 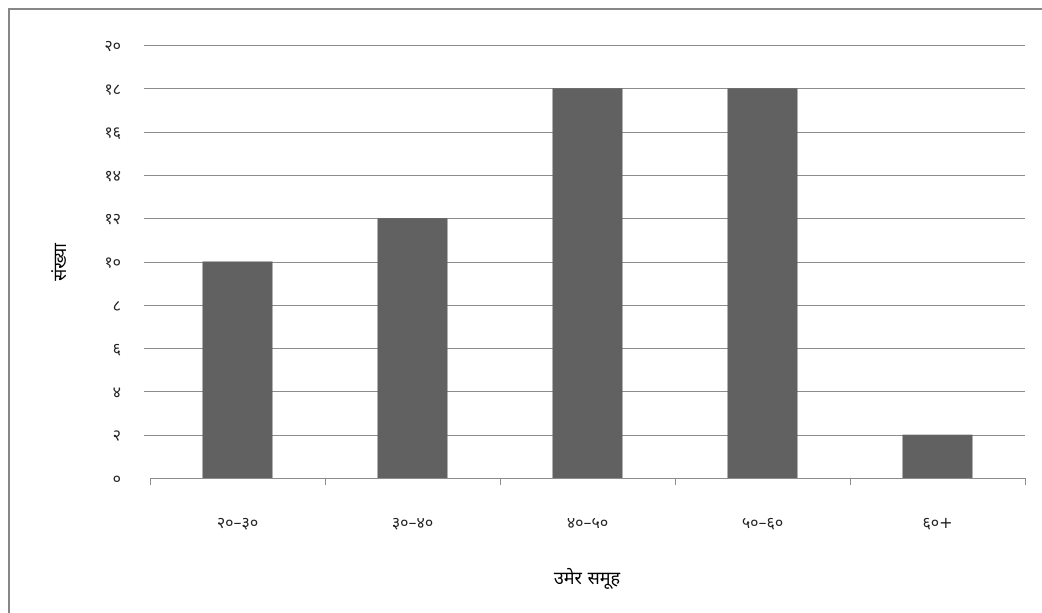 What do you see at coordinates (60, 262) in the screenshot?
I see `y-axis-title: संख्या` at bounding box center [60, 262].